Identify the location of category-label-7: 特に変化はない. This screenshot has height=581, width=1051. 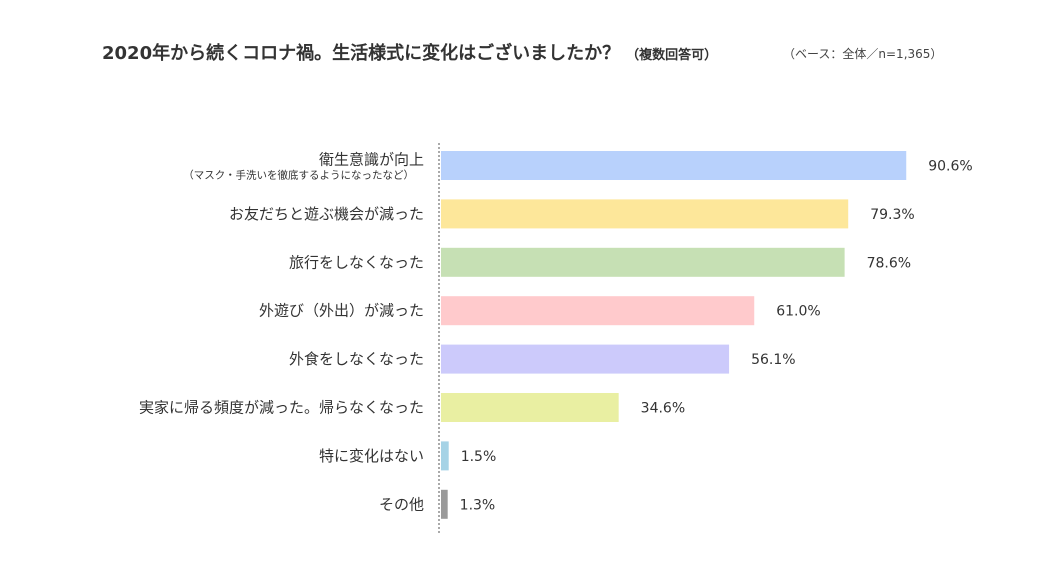
(371, 456).